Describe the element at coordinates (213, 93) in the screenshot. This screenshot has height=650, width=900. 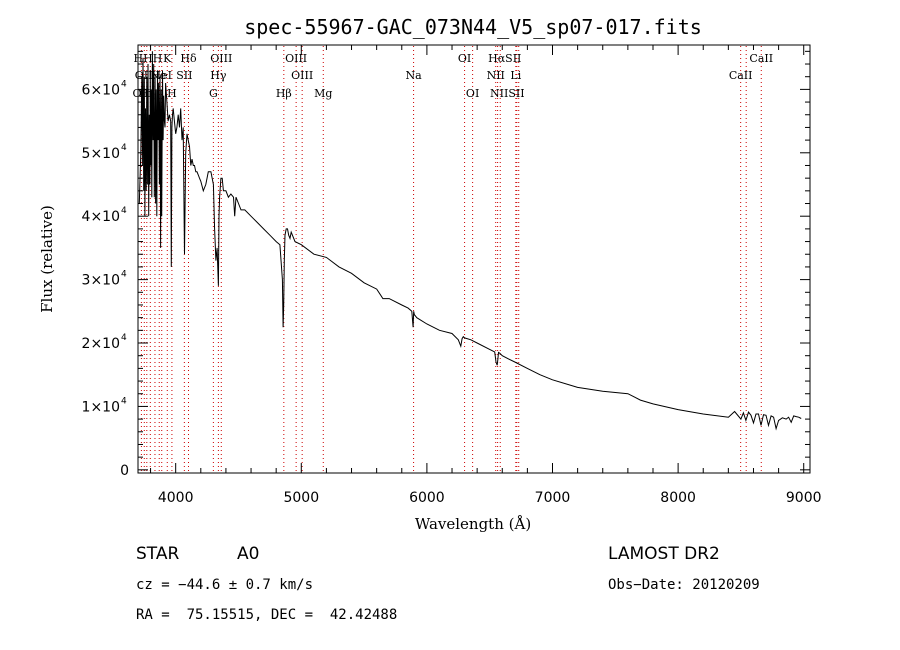
I see `line-label: G` at that location.